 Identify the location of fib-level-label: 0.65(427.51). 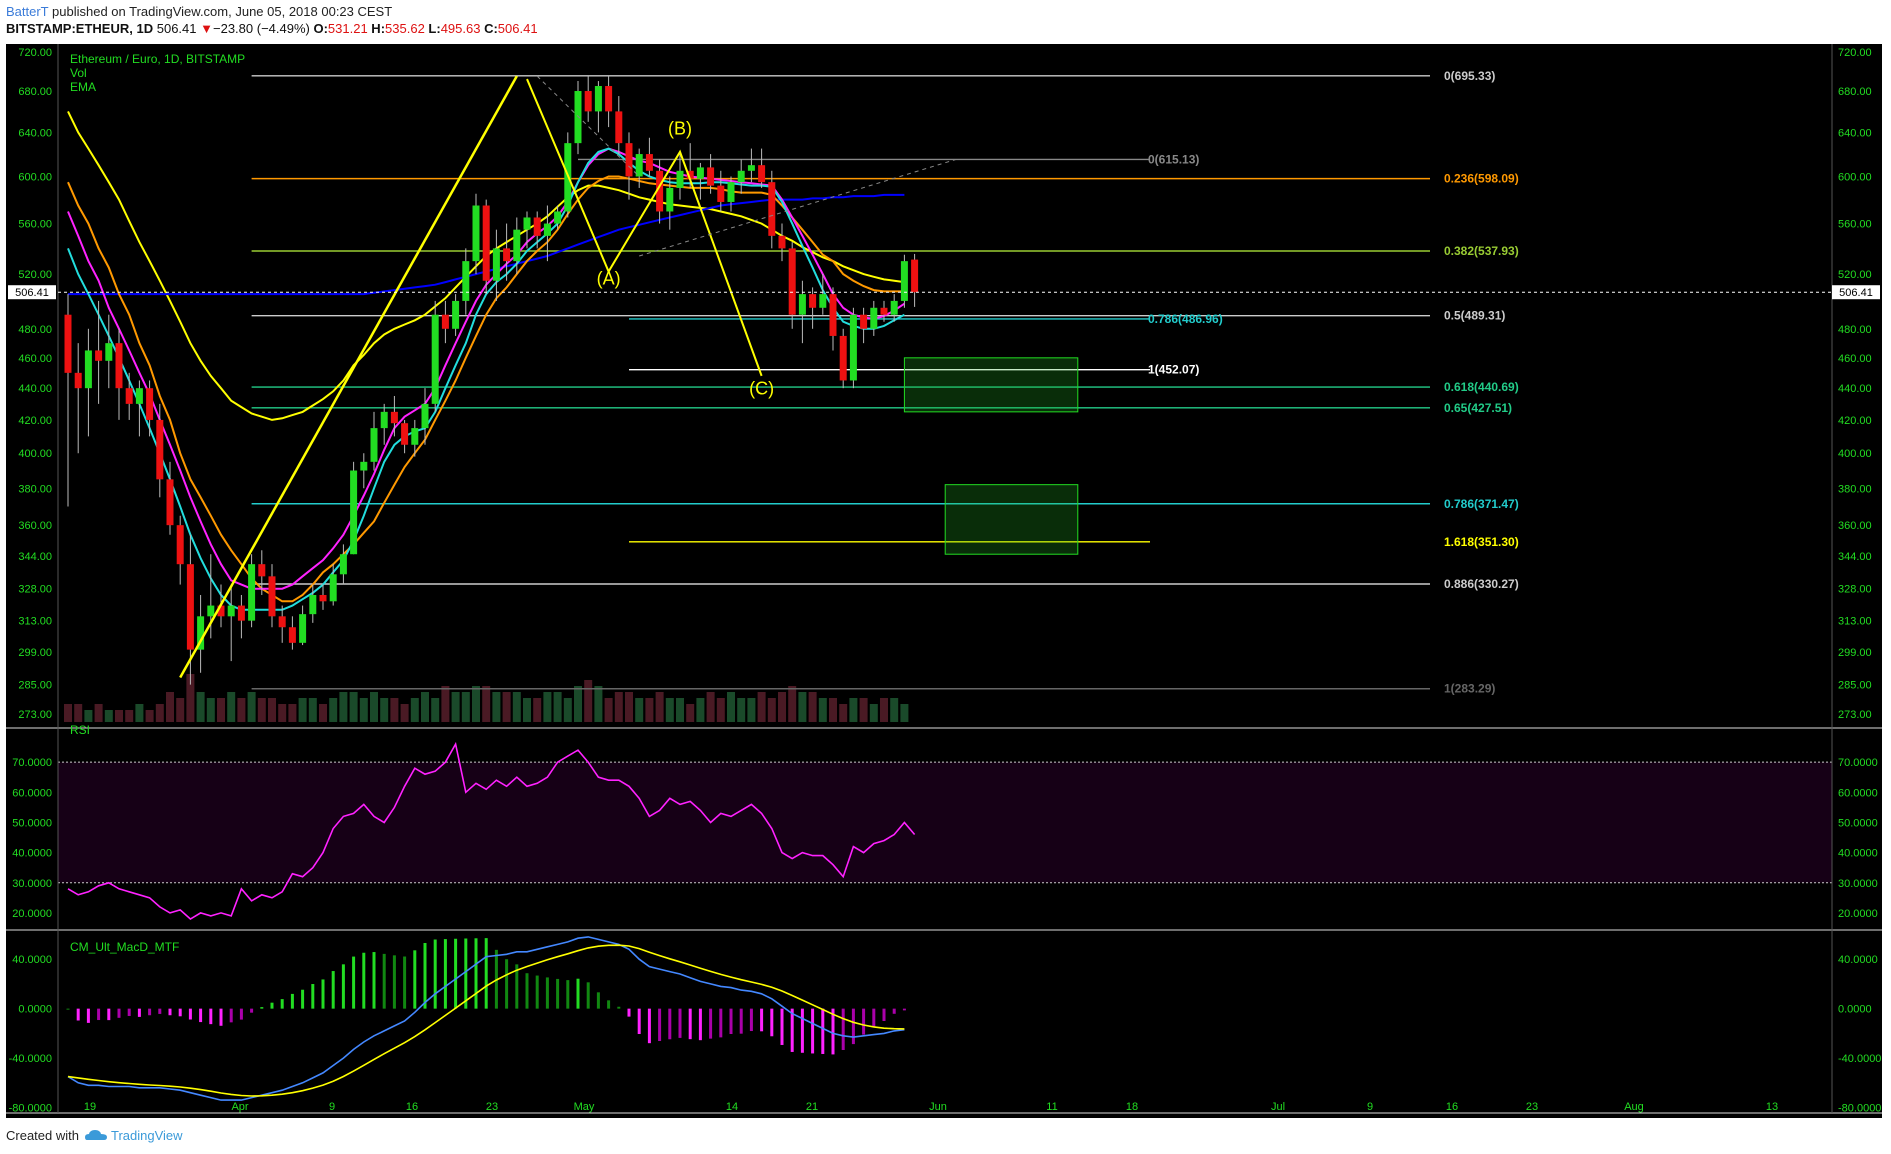
(1478, 408).